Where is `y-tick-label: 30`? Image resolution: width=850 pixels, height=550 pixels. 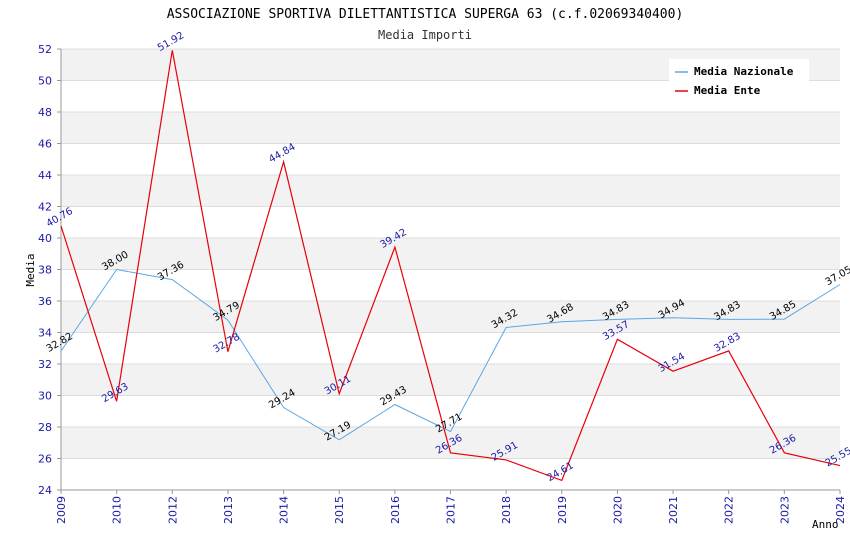 y-tick-label: 30 is located at coordinates (45, 396).